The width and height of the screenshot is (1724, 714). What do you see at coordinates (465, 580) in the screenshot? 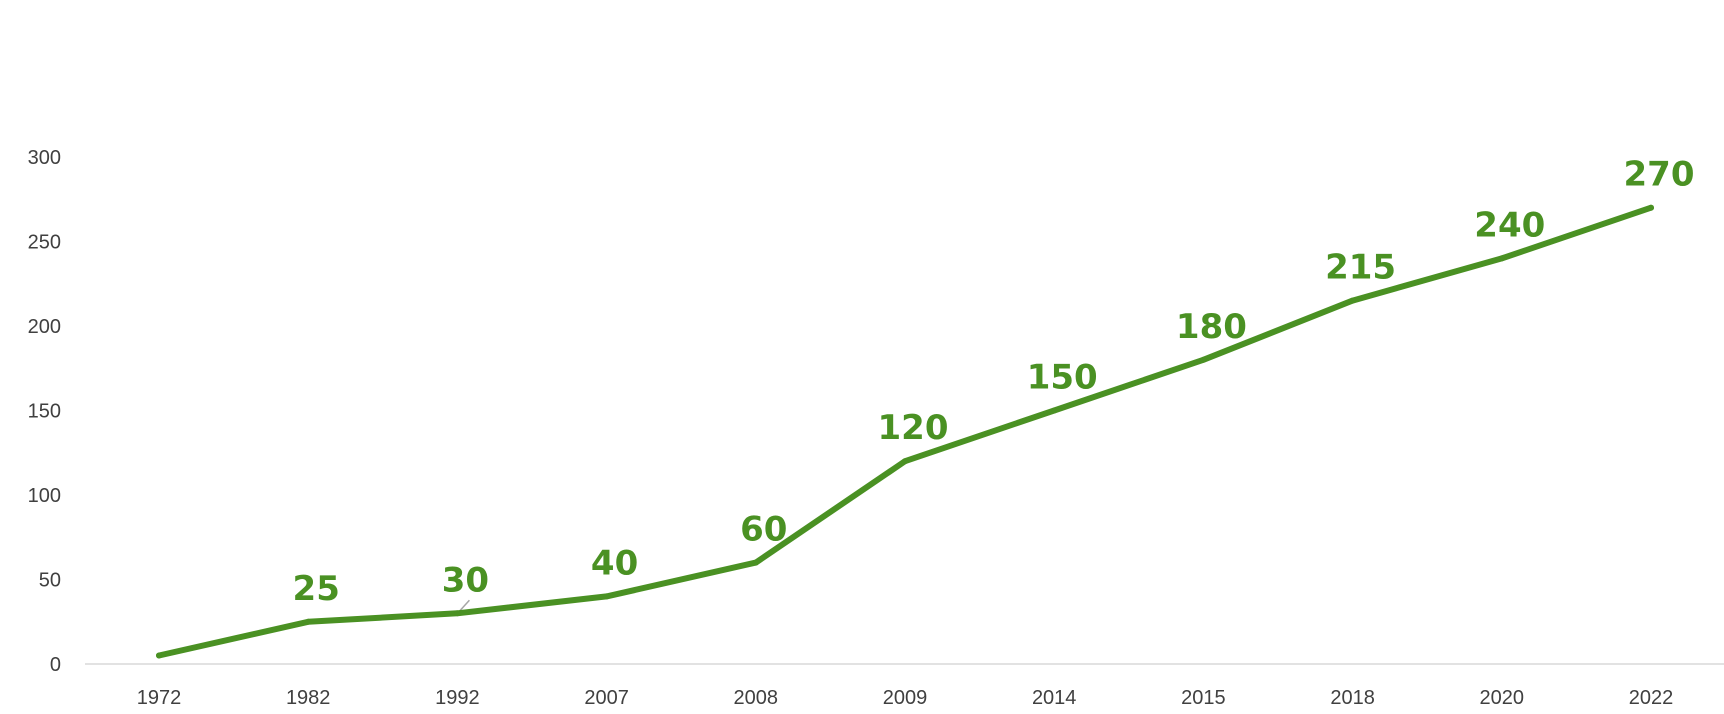
I see `data-label: 30` at bounding box center [465, 580].